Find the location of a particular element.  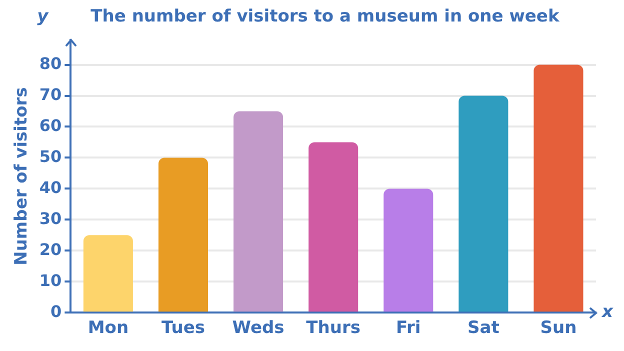

y-tick-label: 10 is located at coordinates (50, 280).